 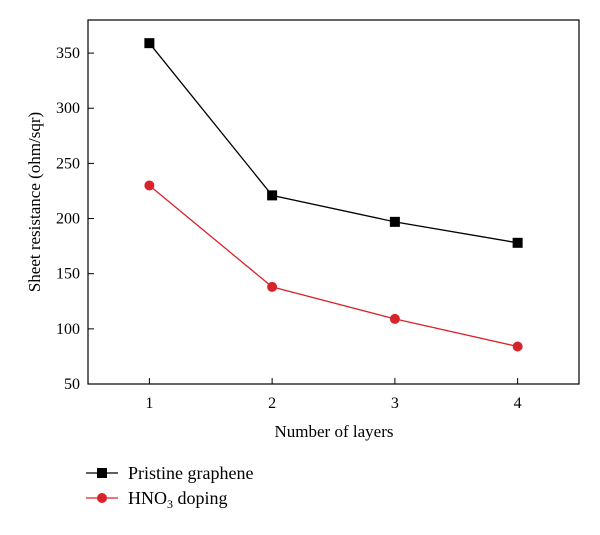 I want to click on y-axis-title: Sheet resistance (ohm/sqr), so click(x=34, y=202).